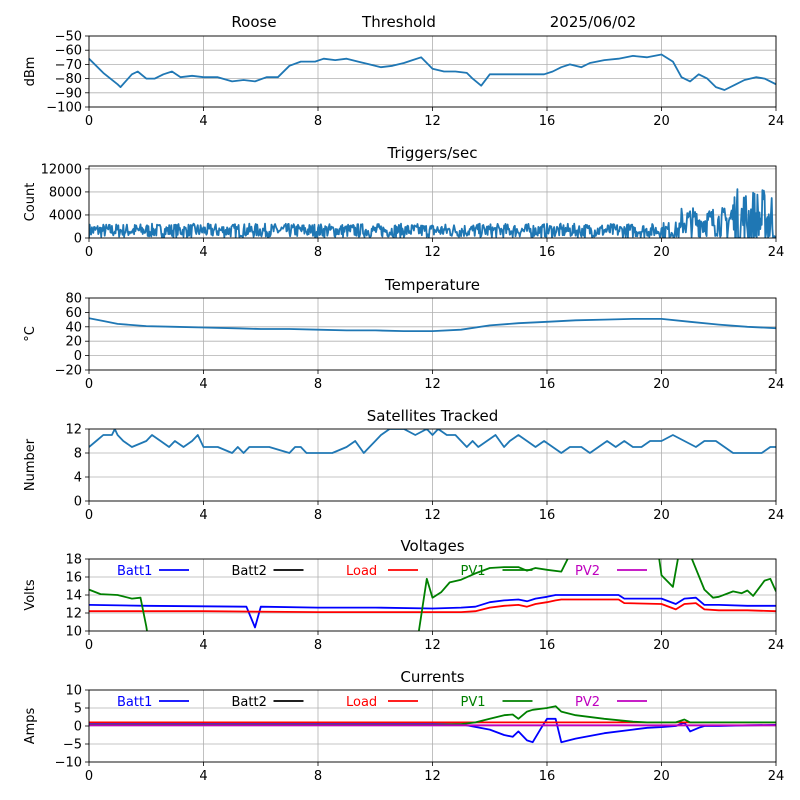  What do you see at coordinates (73, 327) in the screenshot?
I see `y-tick-label: 40` at bounding box center [73, 327].